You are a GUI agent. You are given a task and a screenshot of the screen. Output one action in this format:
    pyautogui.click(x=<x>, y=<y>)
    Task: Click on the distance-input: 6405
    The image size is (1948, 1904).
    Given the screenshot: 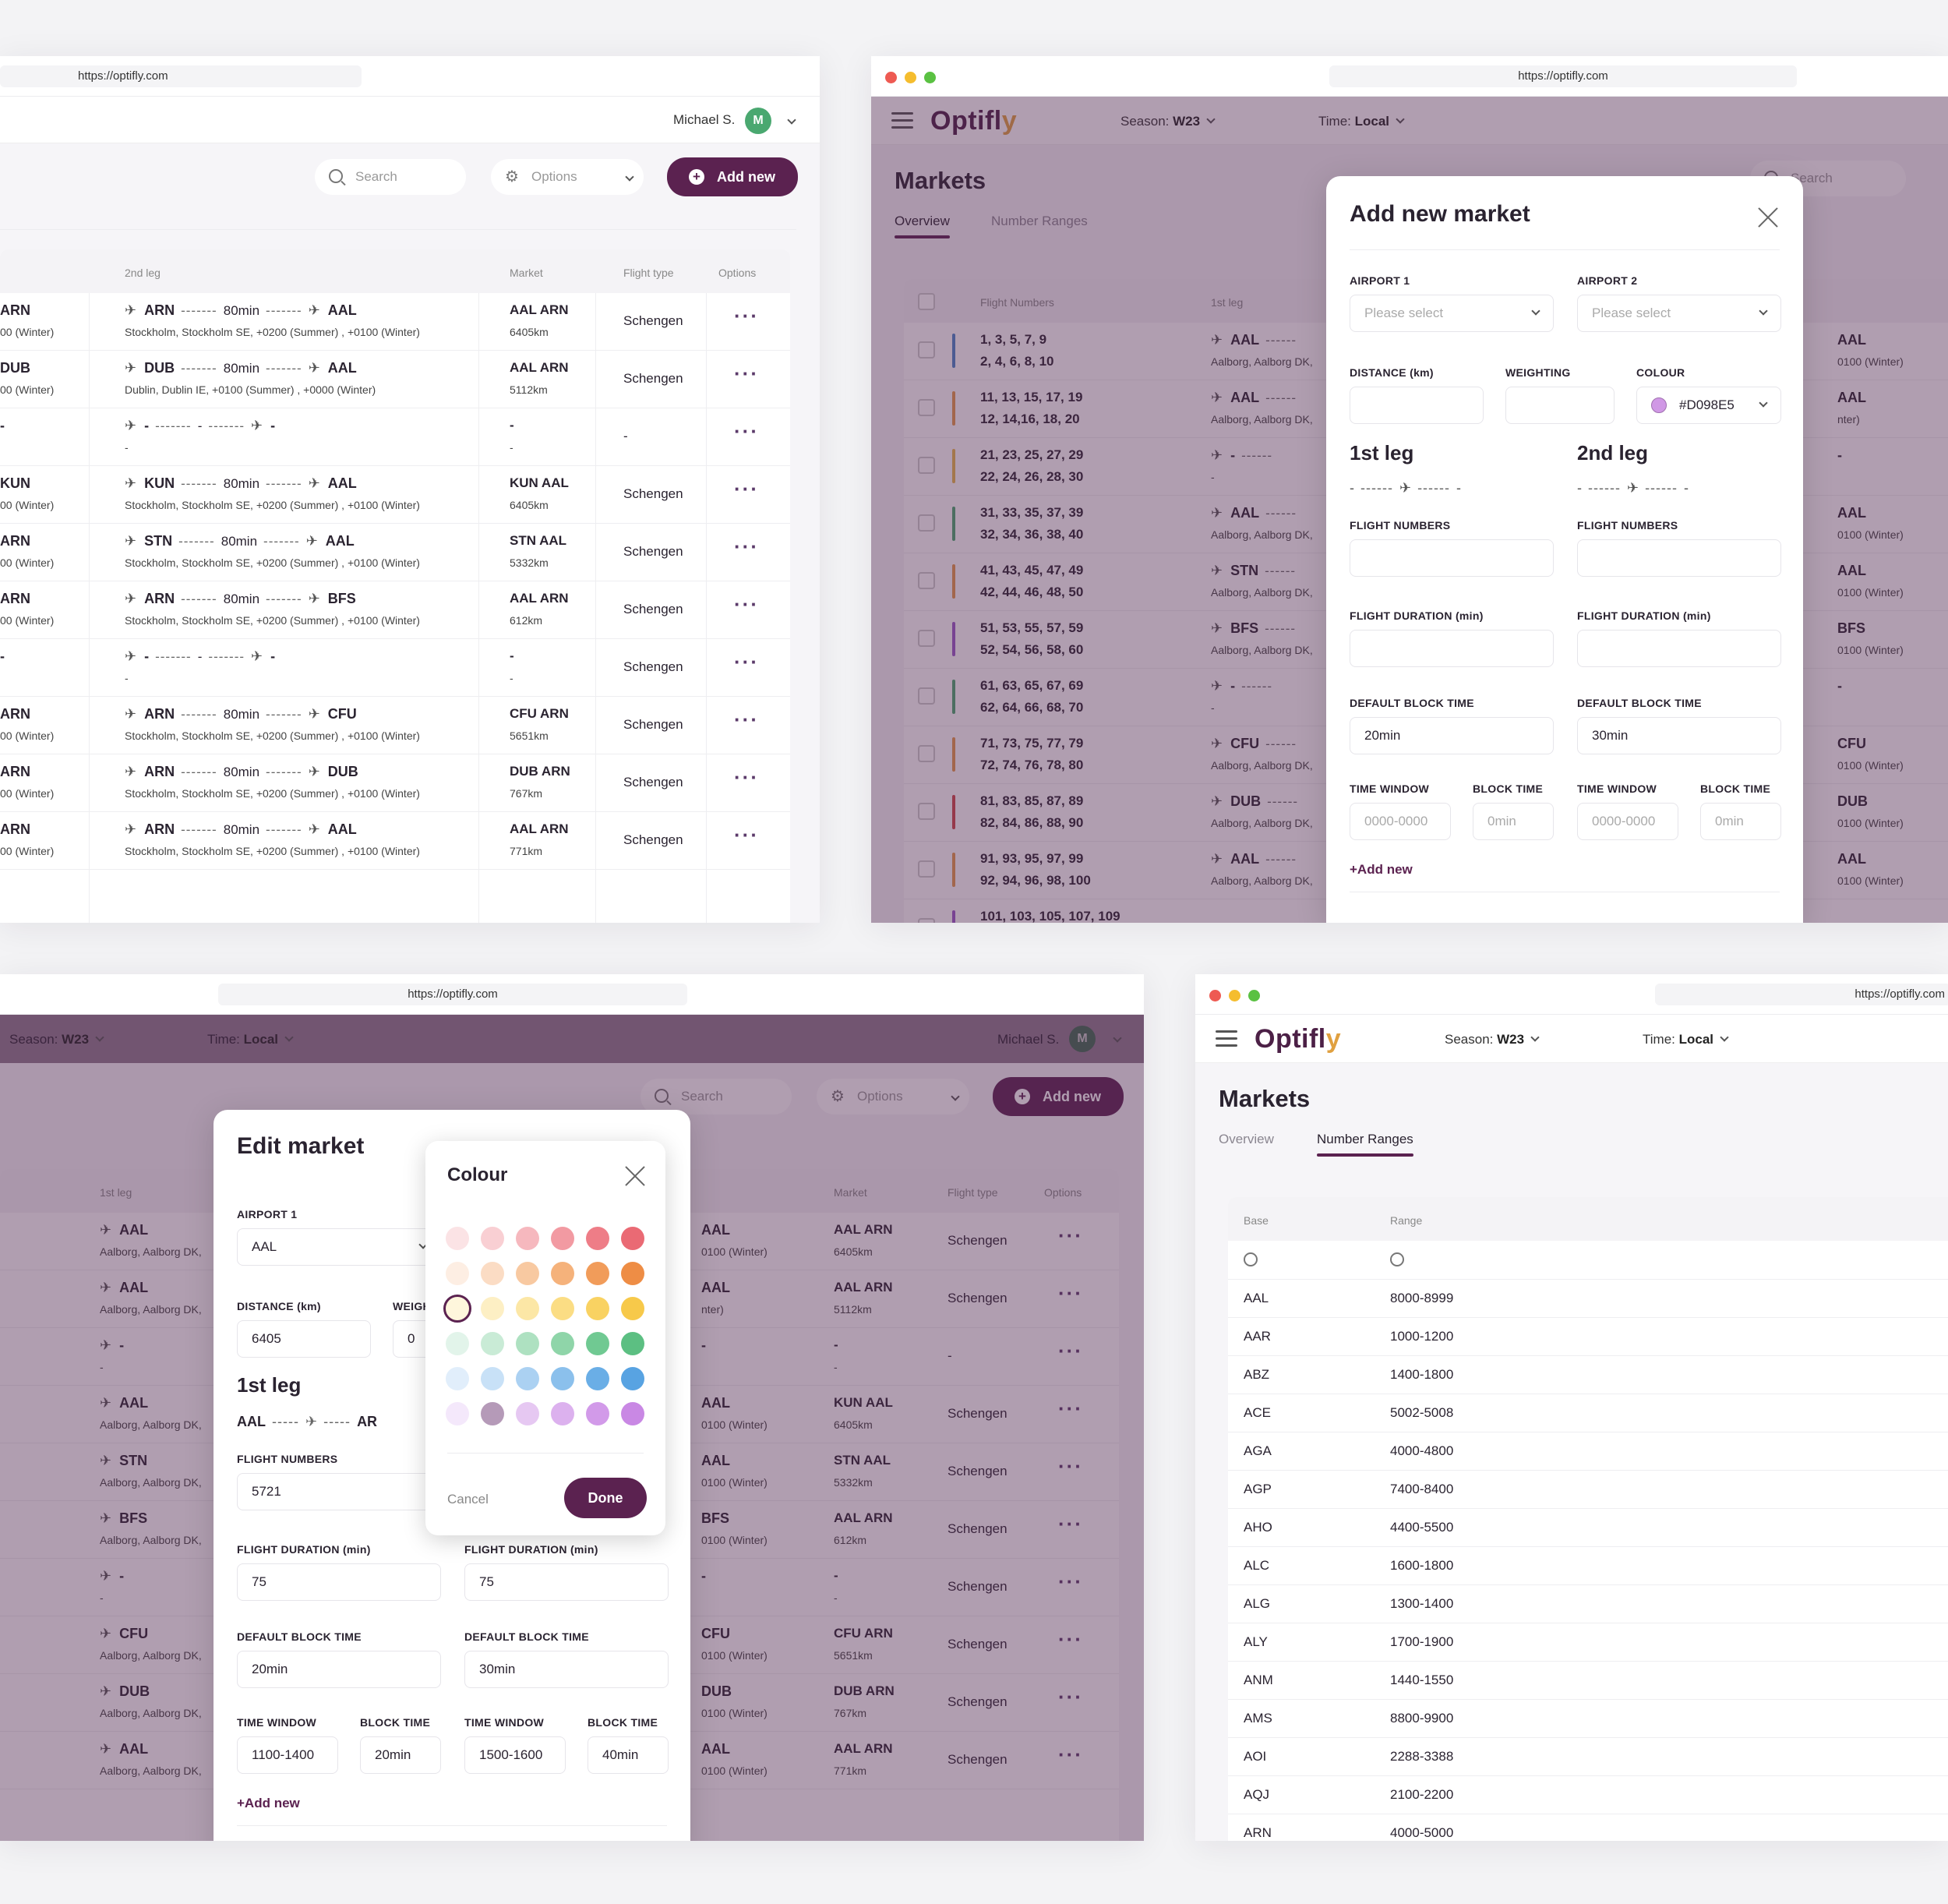 What is the action you would take?
    pyautogui.click(x=304, y=1339)
    